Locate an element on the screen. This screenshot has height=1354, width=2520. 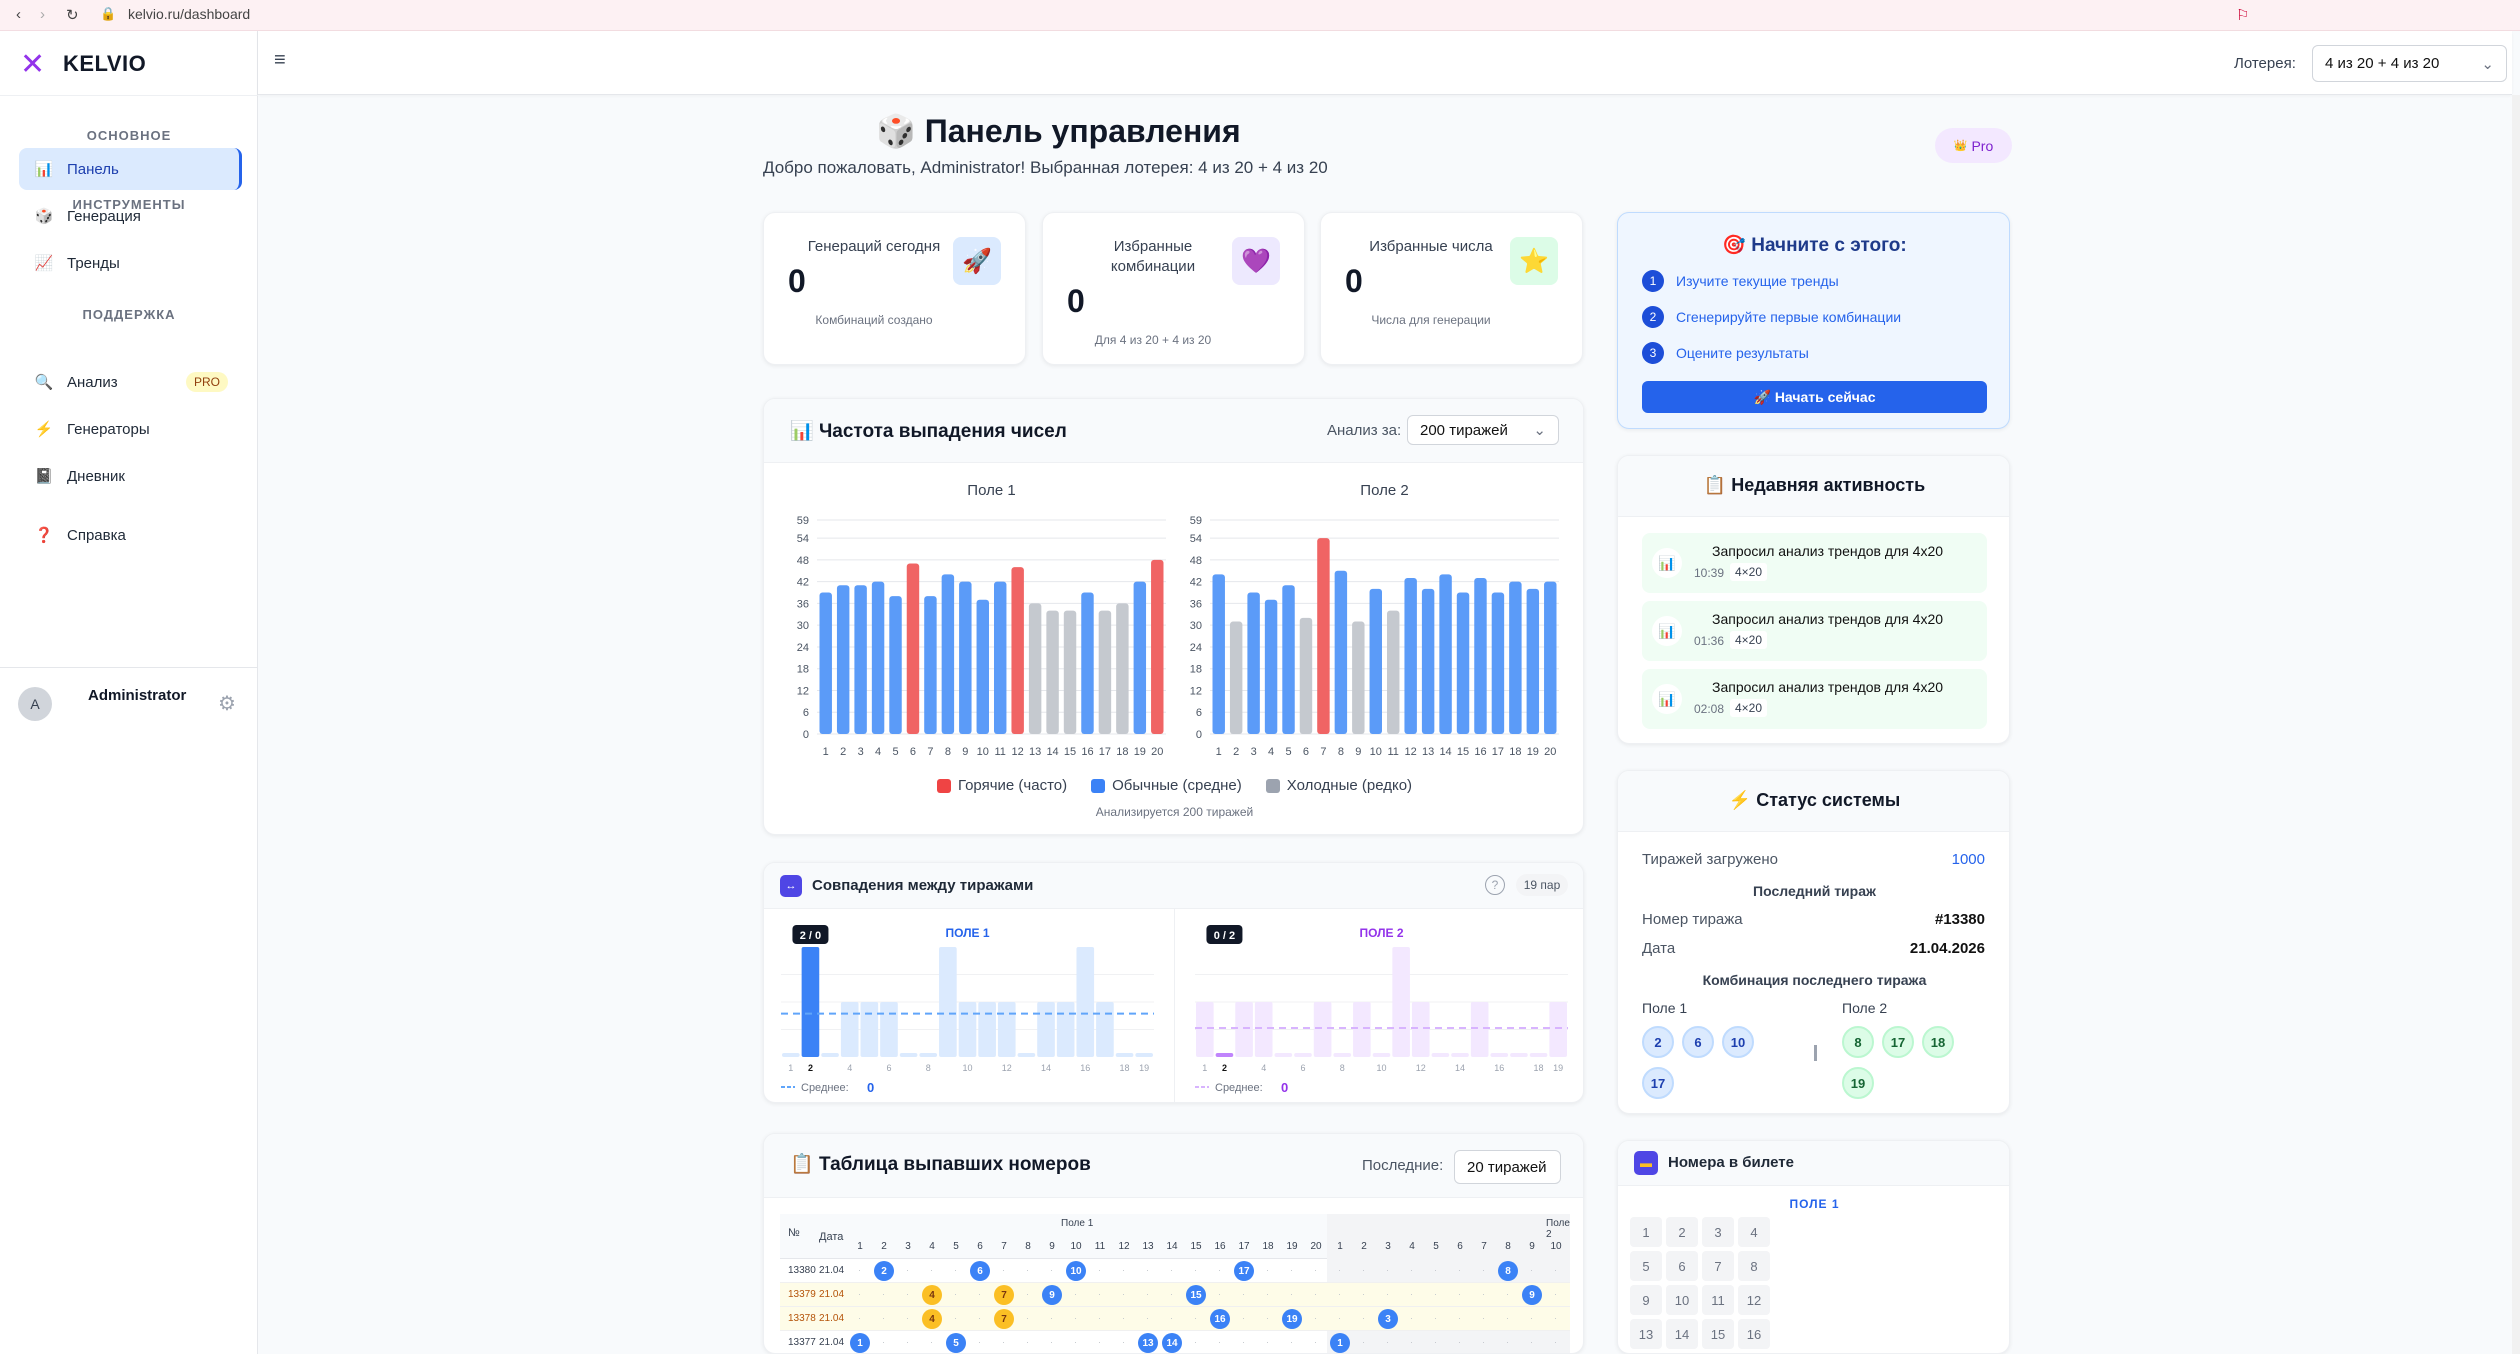
ticket-number: 2 is located at coordinates (1682, 1232).